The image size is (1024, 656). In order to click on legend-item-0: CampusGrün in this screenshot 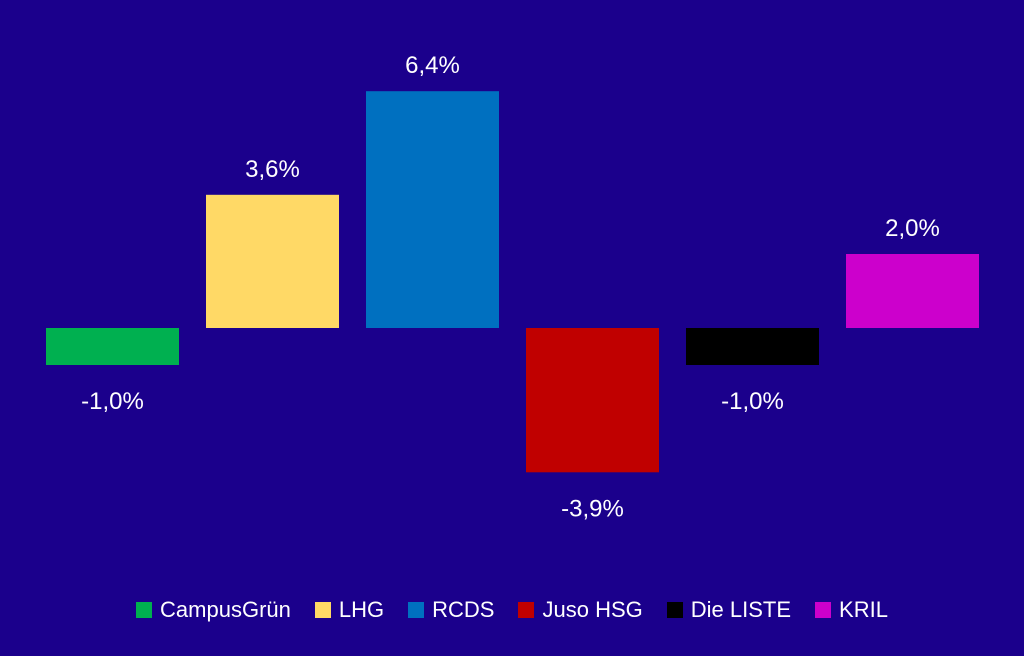, I will do `click(213, 610)`.